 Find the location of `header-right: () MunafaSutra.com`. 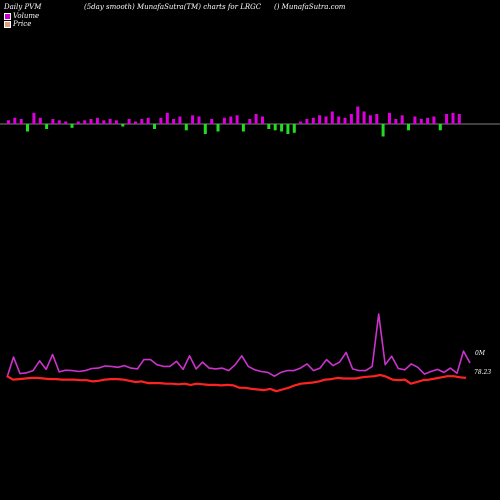

header-right: () MunafaSutra.com is located at coordinates (310, 7).